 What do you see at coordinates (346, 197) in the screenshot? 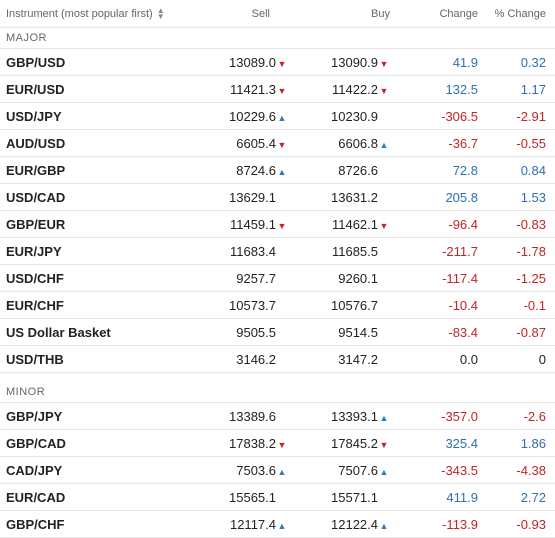
I see `buy-price-cell: 13631.2` at bounding box center [346, 197].